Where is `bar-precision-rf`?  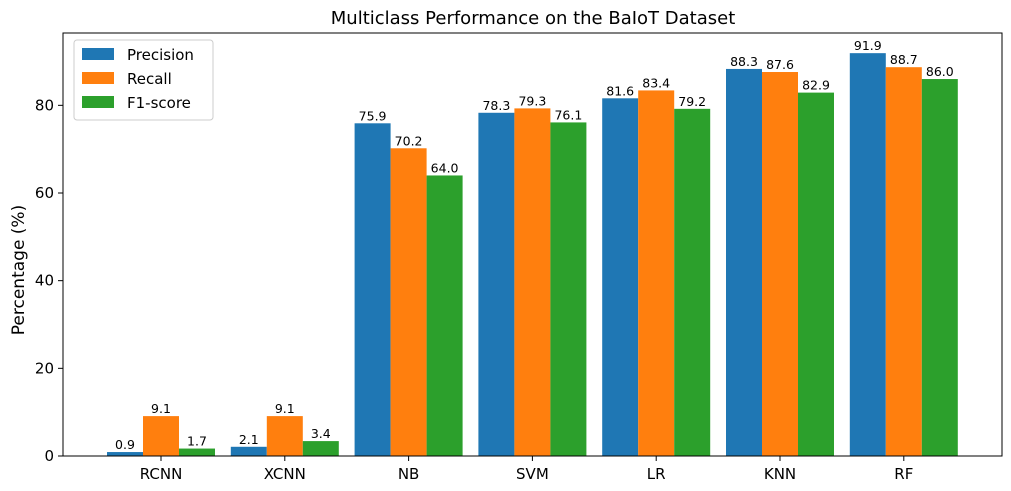 bar-precision-rf is located at coordinates (867, 254).